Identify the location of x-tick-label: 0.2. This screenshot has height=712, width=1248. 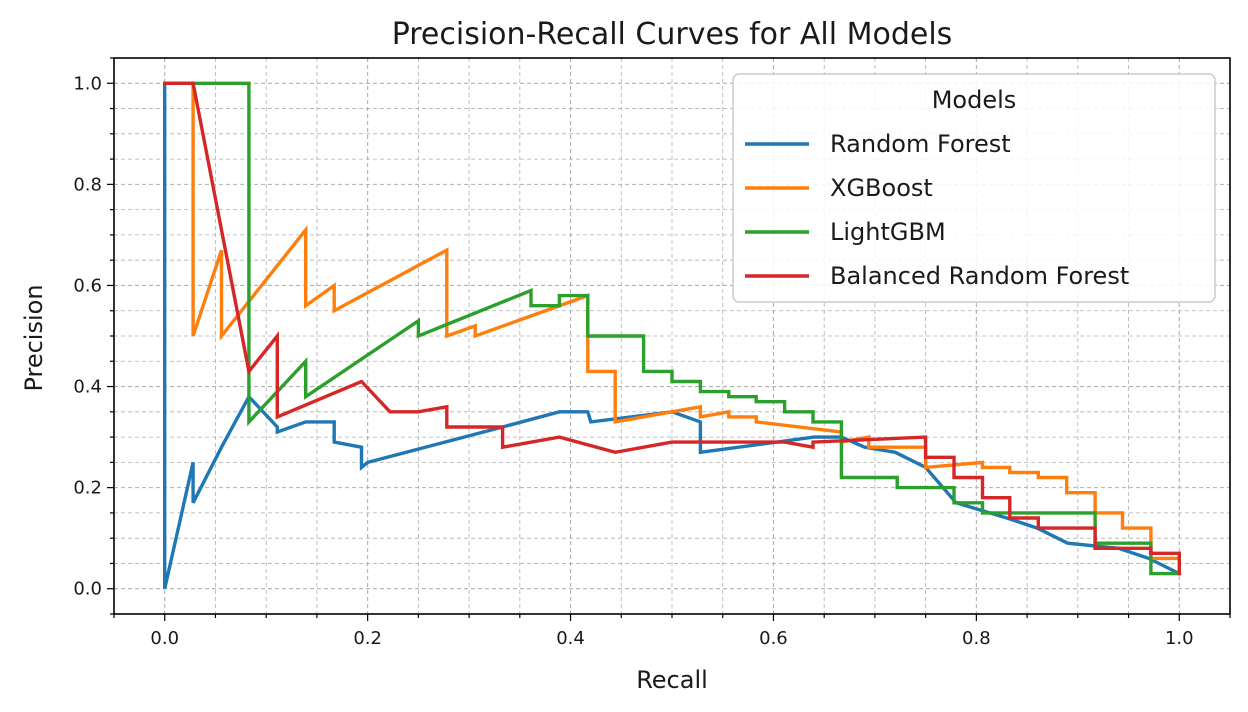
(367, 638).